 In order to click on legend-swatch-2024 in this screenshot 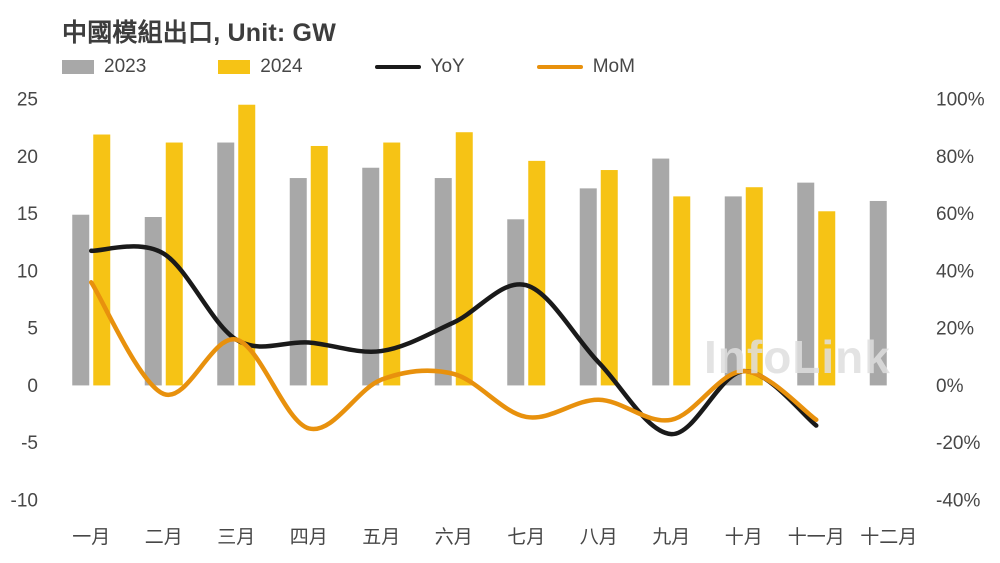, I will do `click(234, 67)`.